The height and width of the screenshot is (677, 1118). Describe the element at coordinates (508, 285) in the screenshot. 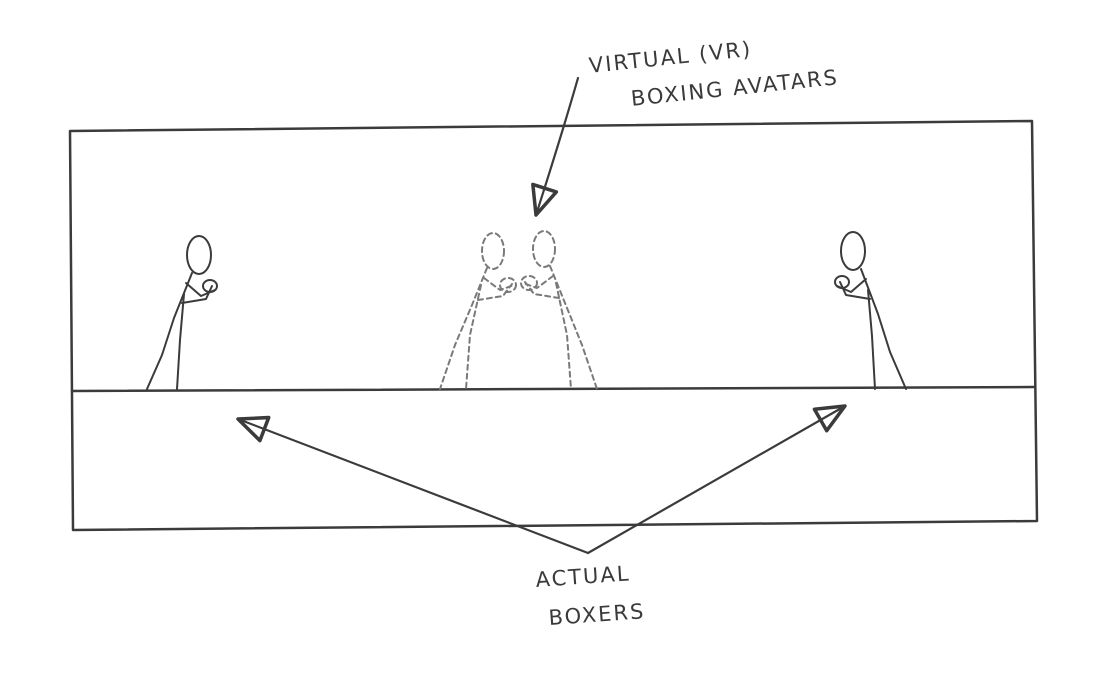

I see `left-avatar-glove` at that location.